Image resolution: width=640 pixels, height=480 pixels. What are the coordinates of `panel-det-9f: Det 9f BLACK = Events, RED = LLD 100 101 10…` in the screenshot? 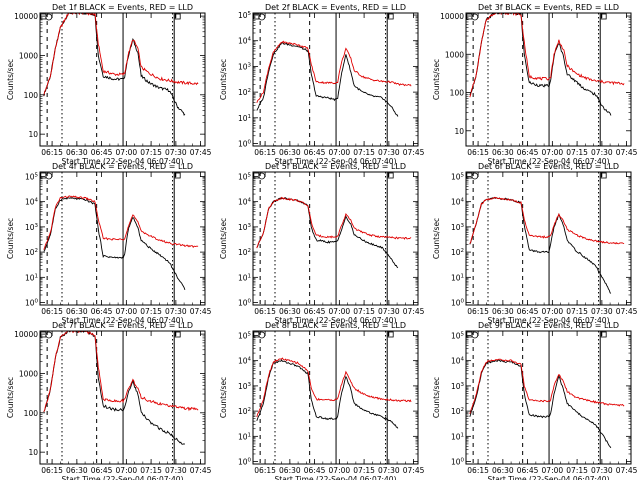 It's located at (535, 400).